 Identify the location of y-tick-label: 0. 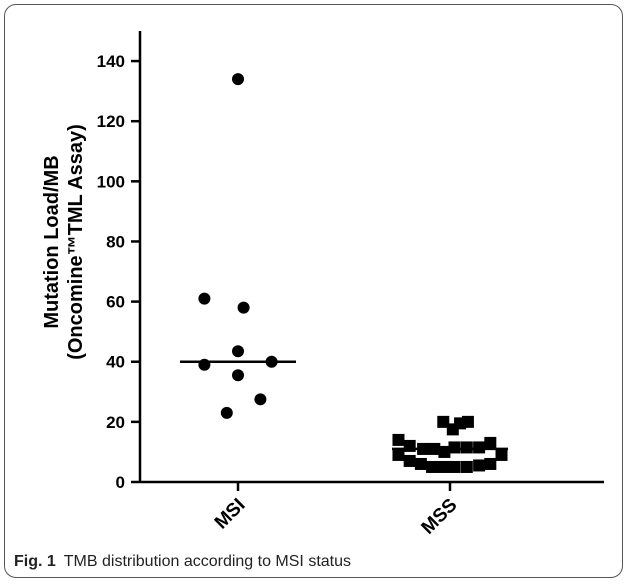
(120, 482).